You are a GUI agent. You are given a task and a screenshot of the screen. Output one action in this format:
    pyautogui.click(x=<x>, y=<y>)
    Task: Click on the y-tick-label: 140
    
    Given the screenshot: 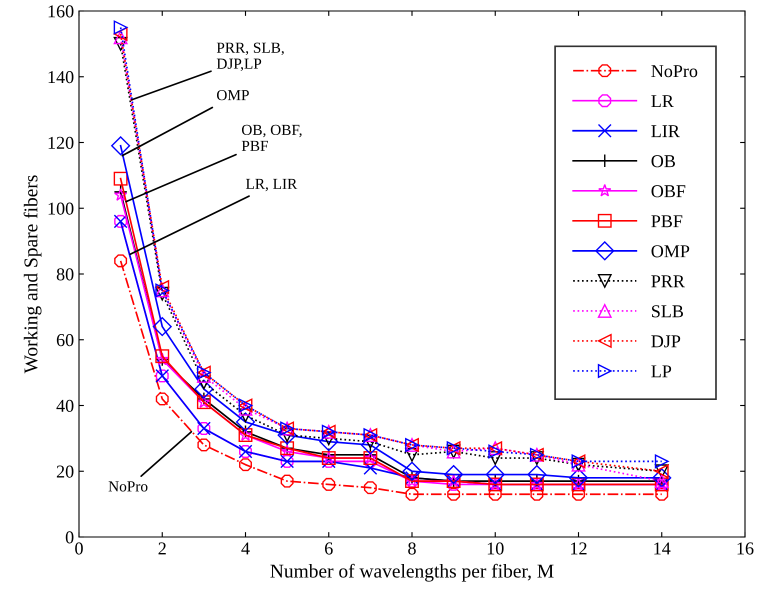 What is the action you would take?
    pyautogui.click(x=61, y=77)
    